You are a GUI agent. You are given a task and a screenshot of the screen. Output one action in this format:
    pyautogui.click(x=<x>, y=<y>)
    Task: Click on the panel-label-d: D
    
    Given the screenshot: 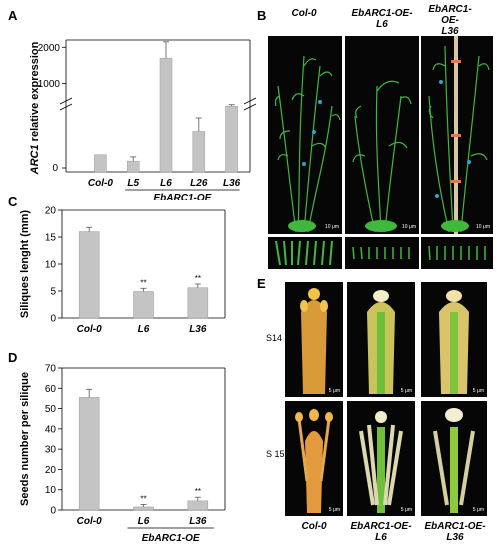 What is the action you would take?
    pyautogui.click(x=13, y=357)
    